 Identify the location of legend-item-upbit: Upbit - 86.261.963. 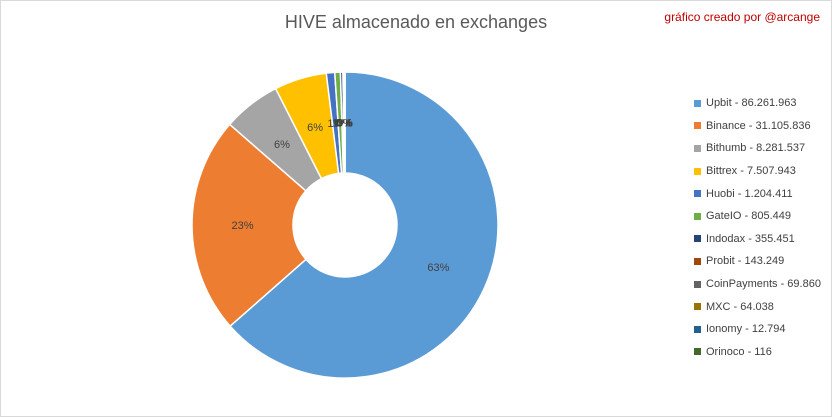
(757, 103).